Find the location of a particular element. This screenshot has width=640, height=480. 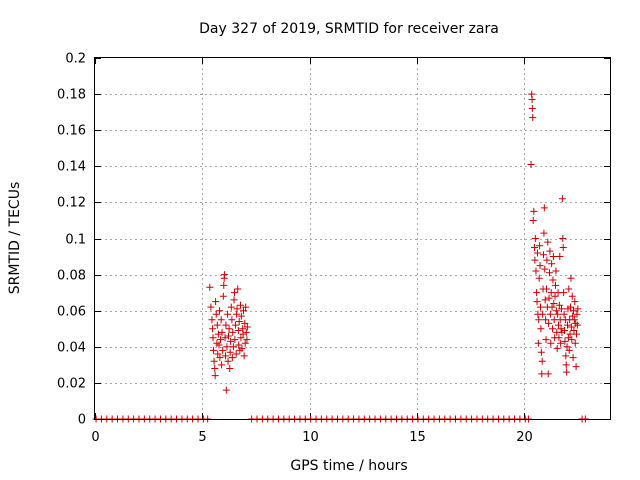

x-axis-label: GPS time / hours is located at coordinates (348, 466).